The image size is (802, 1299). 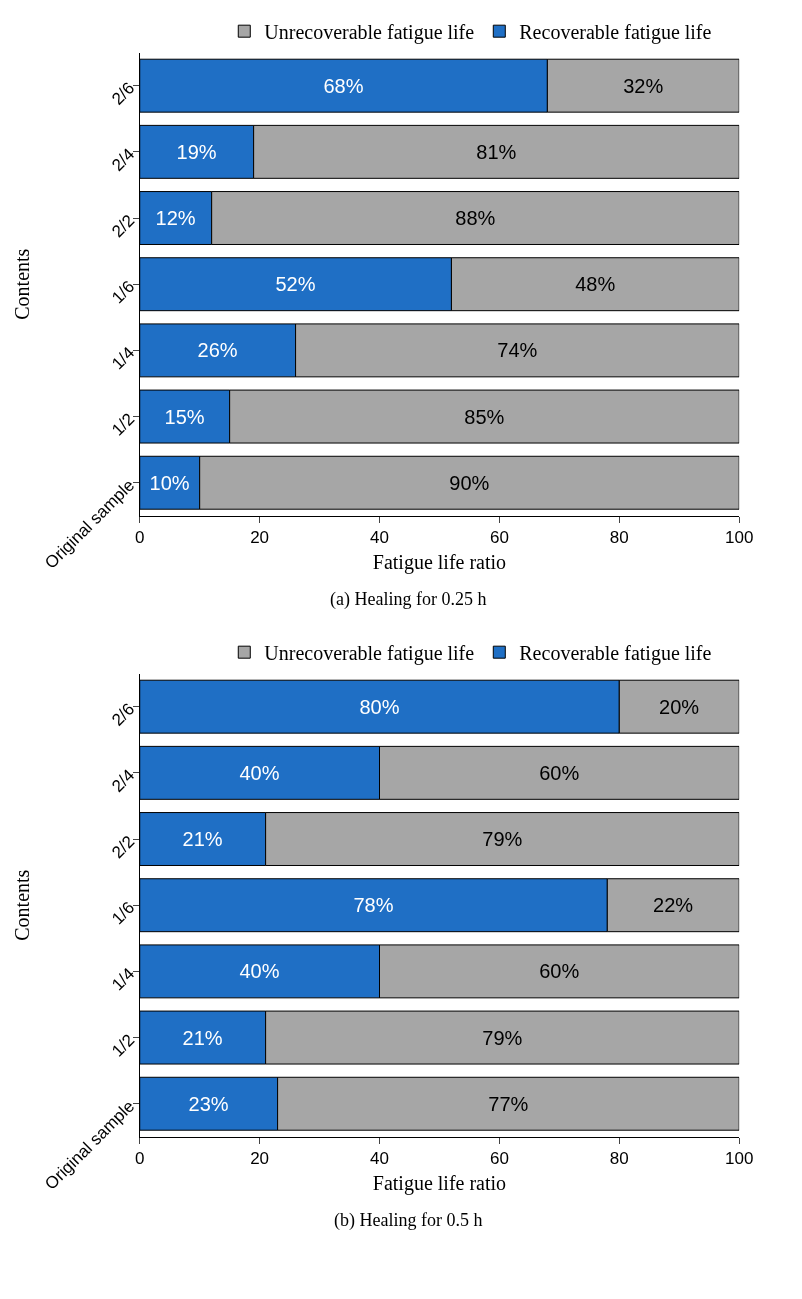 What do you see at coordinates (379, 706) in the screenshot?
I see `data-label: 80%` at bounding box center [379, 706].